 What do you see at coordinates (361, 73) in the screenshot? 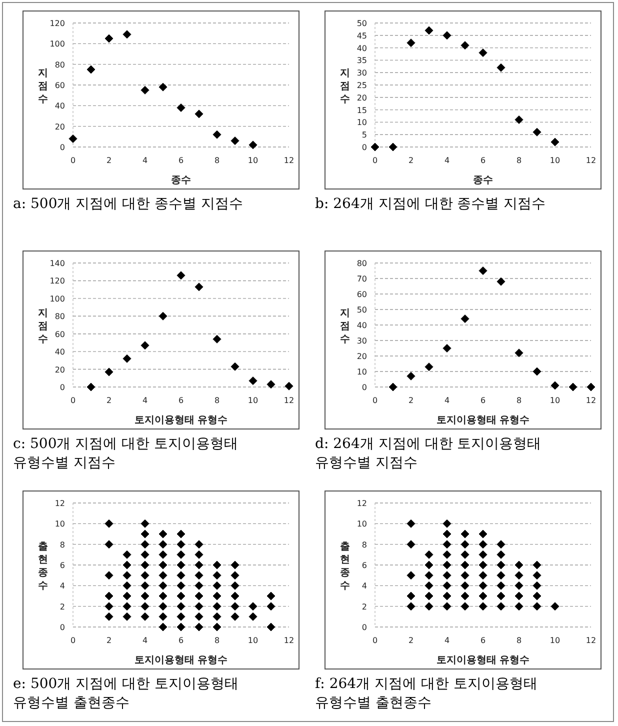
I see `y-tick-label: 30` at bounding box center [361, 73].